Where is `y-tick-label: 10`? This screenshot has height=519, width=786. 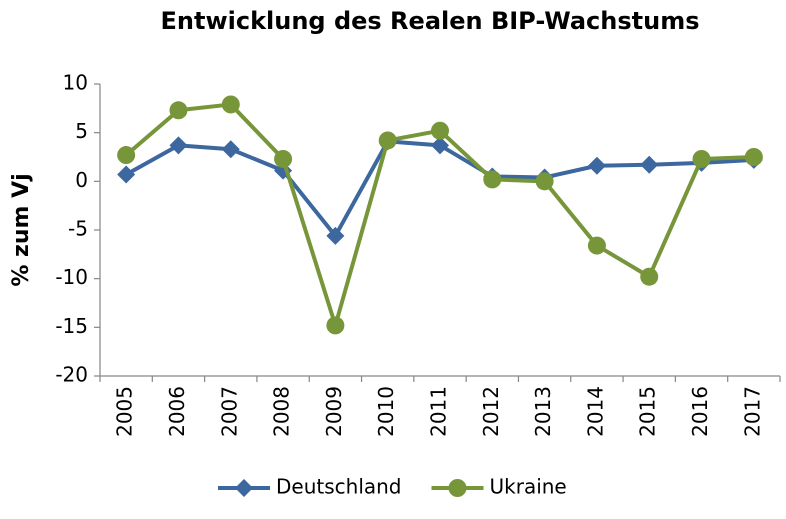 y-tick-label: 10 is located at coordinates (75, 83).